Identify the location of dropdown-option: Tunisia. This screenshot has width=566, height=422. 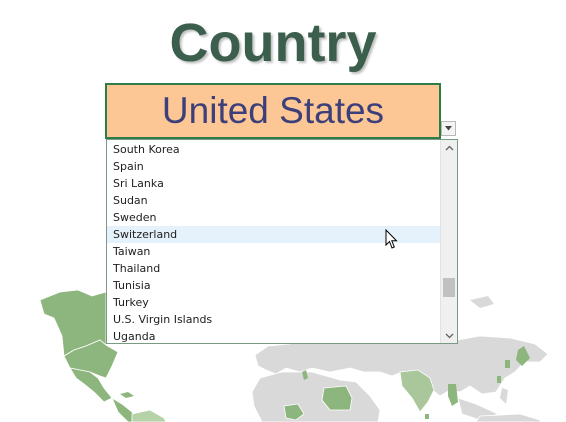
(132, 285).